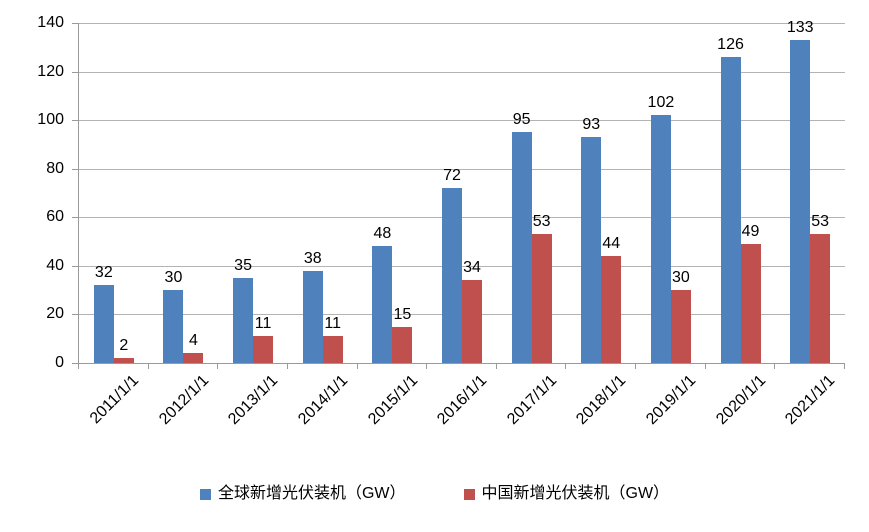 The image size is (869, 532). Describe the element at coordinates (205, 494) in the screenshot. I see `global-series-swatch-icon` at that location.